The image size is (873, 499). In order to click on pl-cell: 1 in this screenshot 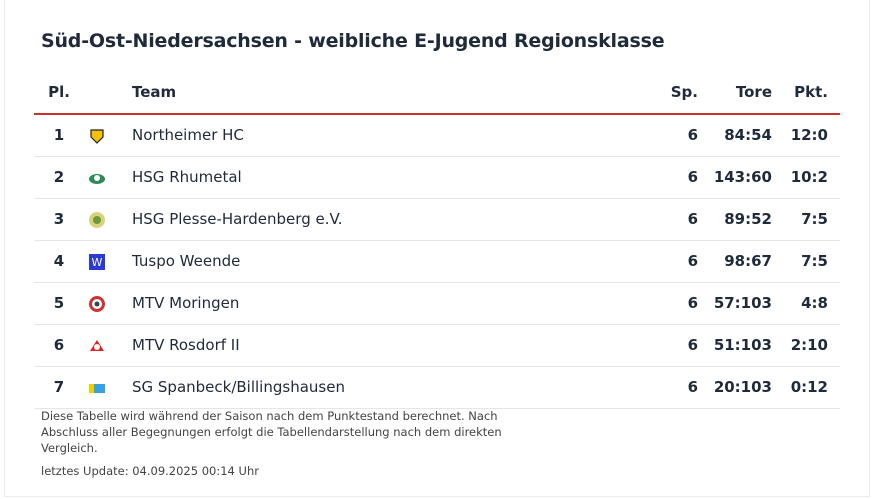, I will do `click(59, 135)`.